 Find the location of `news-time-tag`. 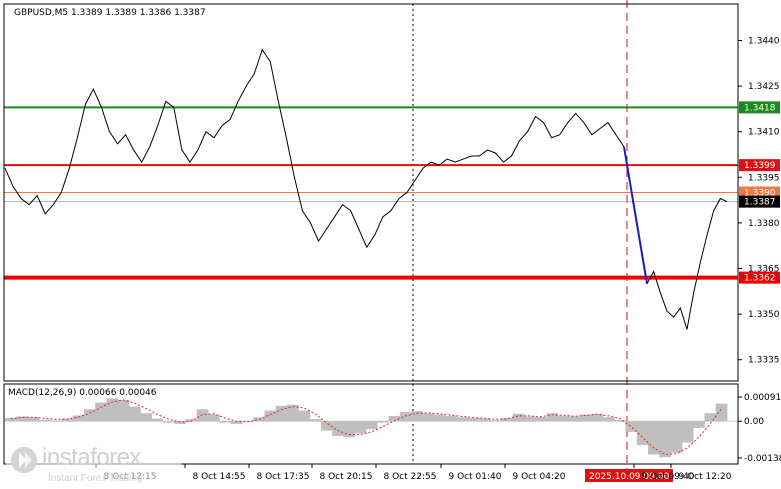

news-time-tag is located at coordinates (629, 475).